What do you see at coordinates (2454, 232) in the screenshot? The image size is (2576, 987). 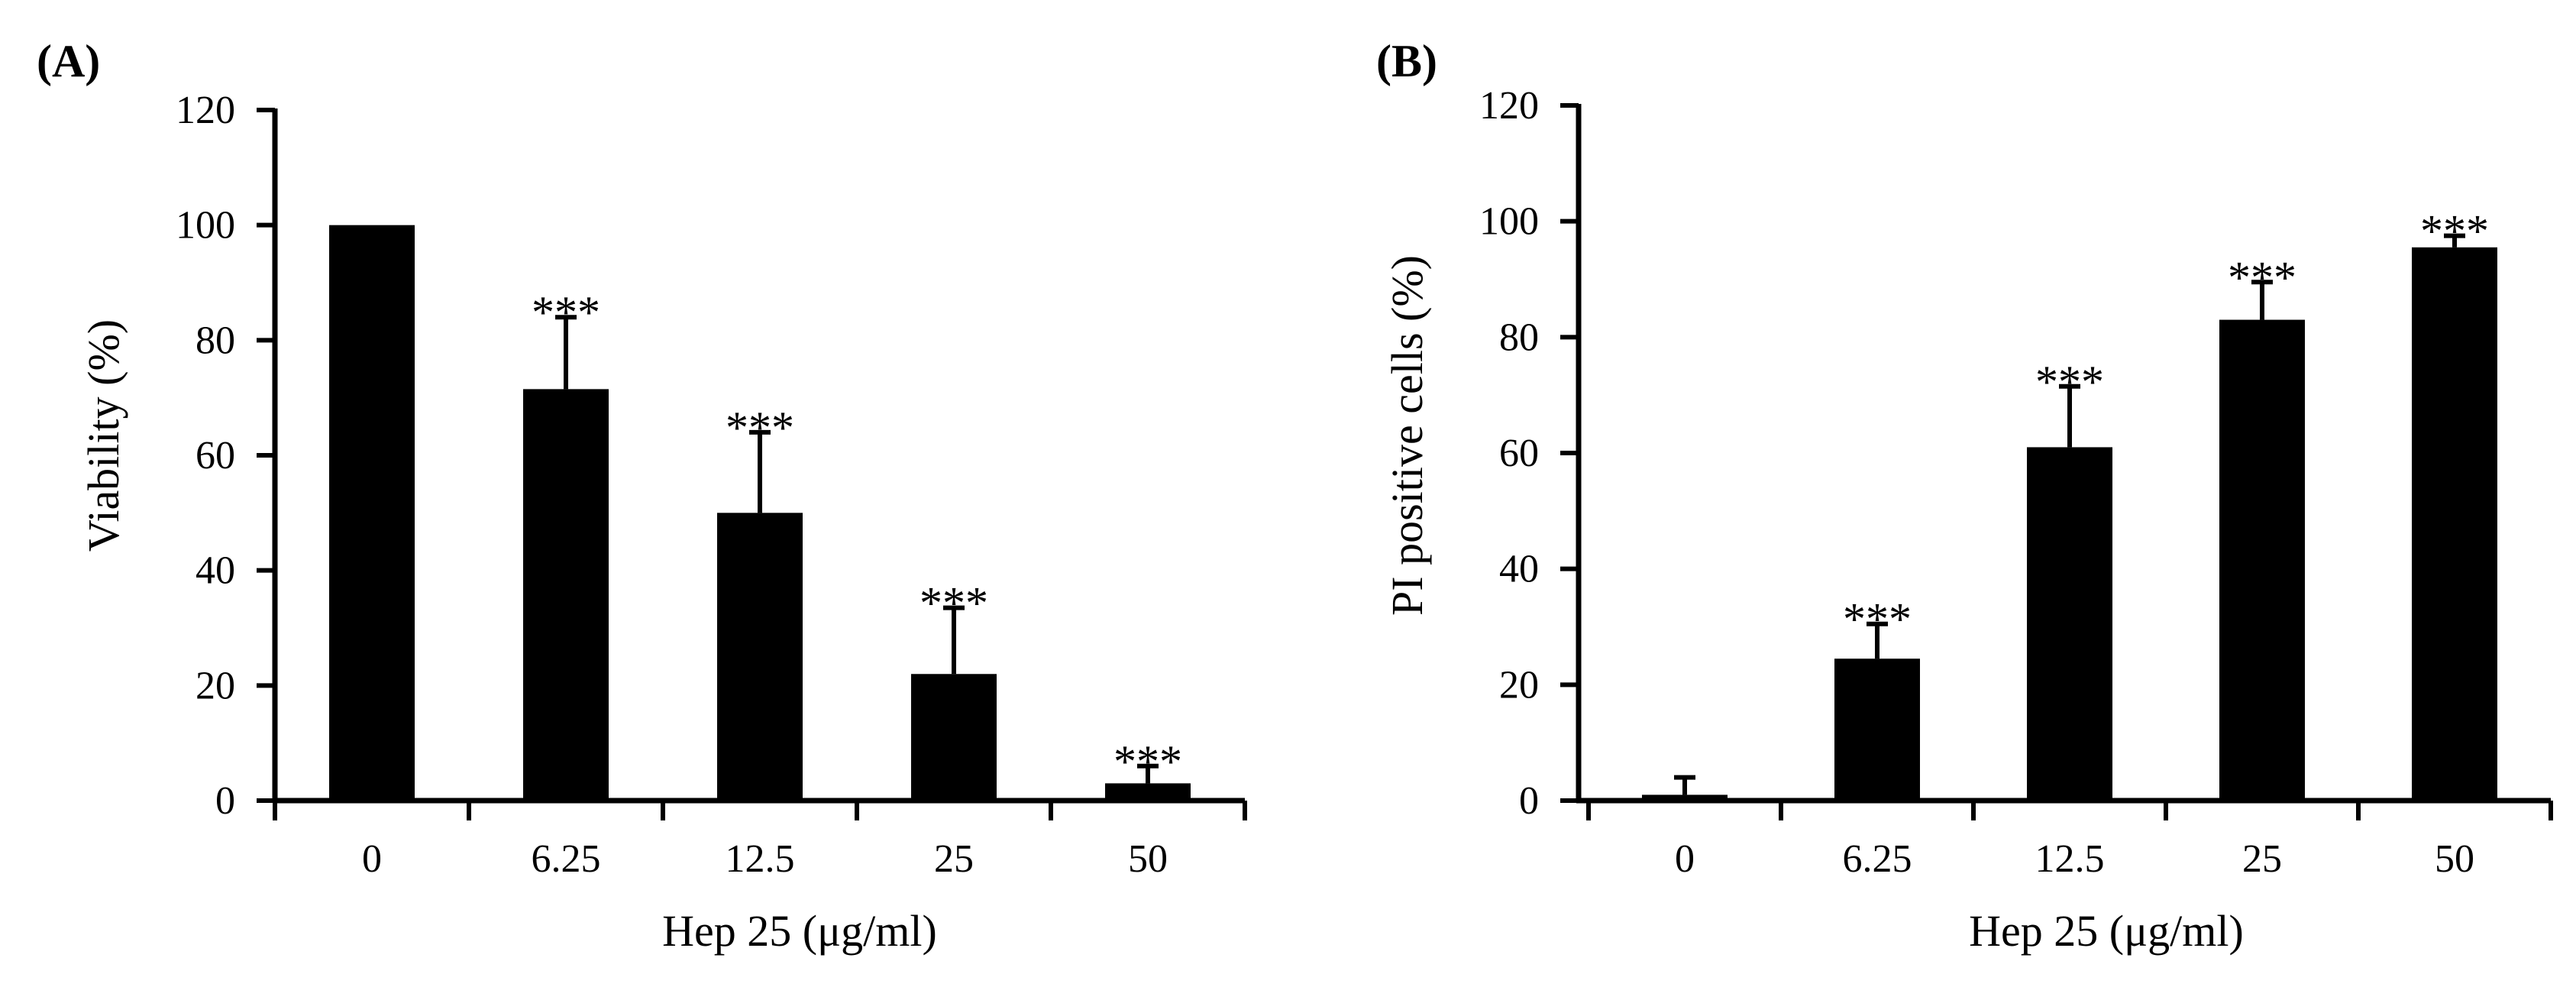 I see `significance-label-b-4: ***` at bounding box center [2454, 232].